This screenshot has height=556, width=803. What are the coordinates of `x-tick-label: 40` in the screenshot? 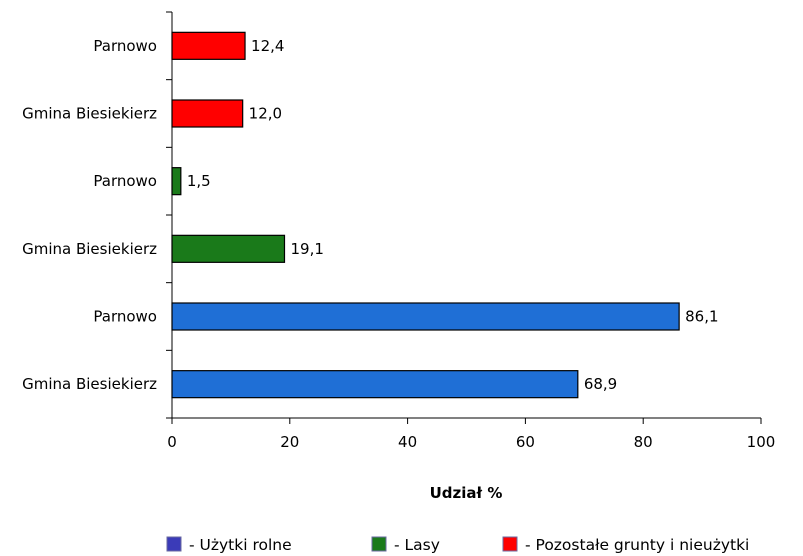 It's located at (407, 442).